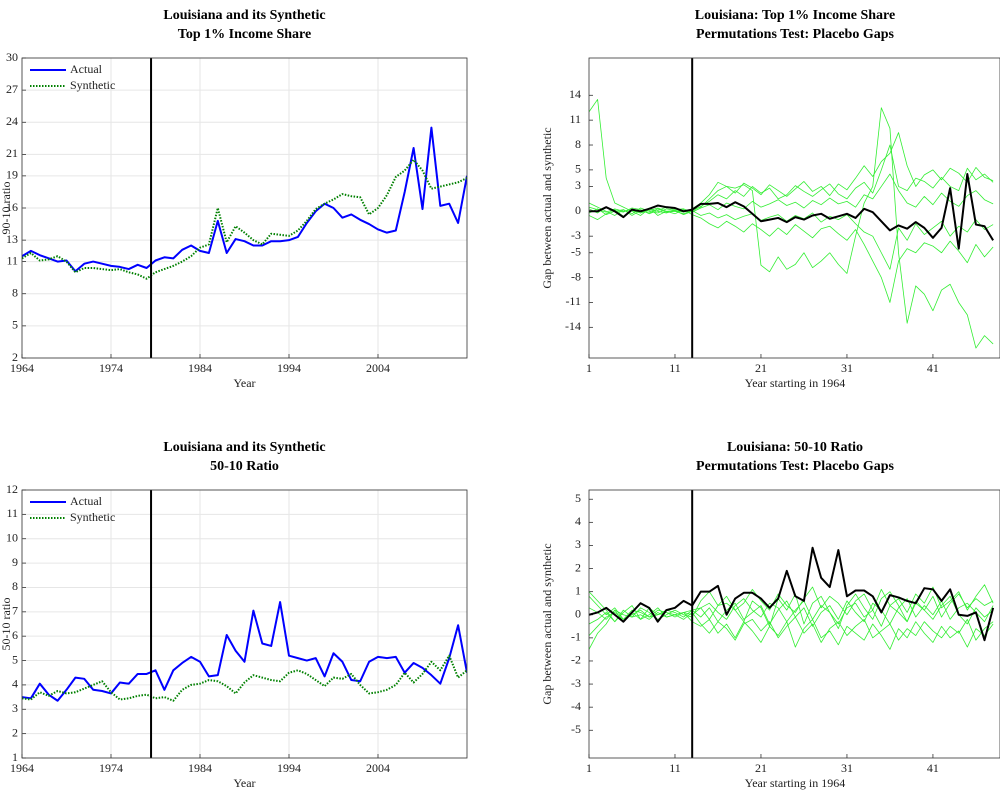 The height and width of the screenshot is (808, 1000). Describe the element at coordinates (12, 537) in the screenshot. I see `y-tick-label: 10` at that location.